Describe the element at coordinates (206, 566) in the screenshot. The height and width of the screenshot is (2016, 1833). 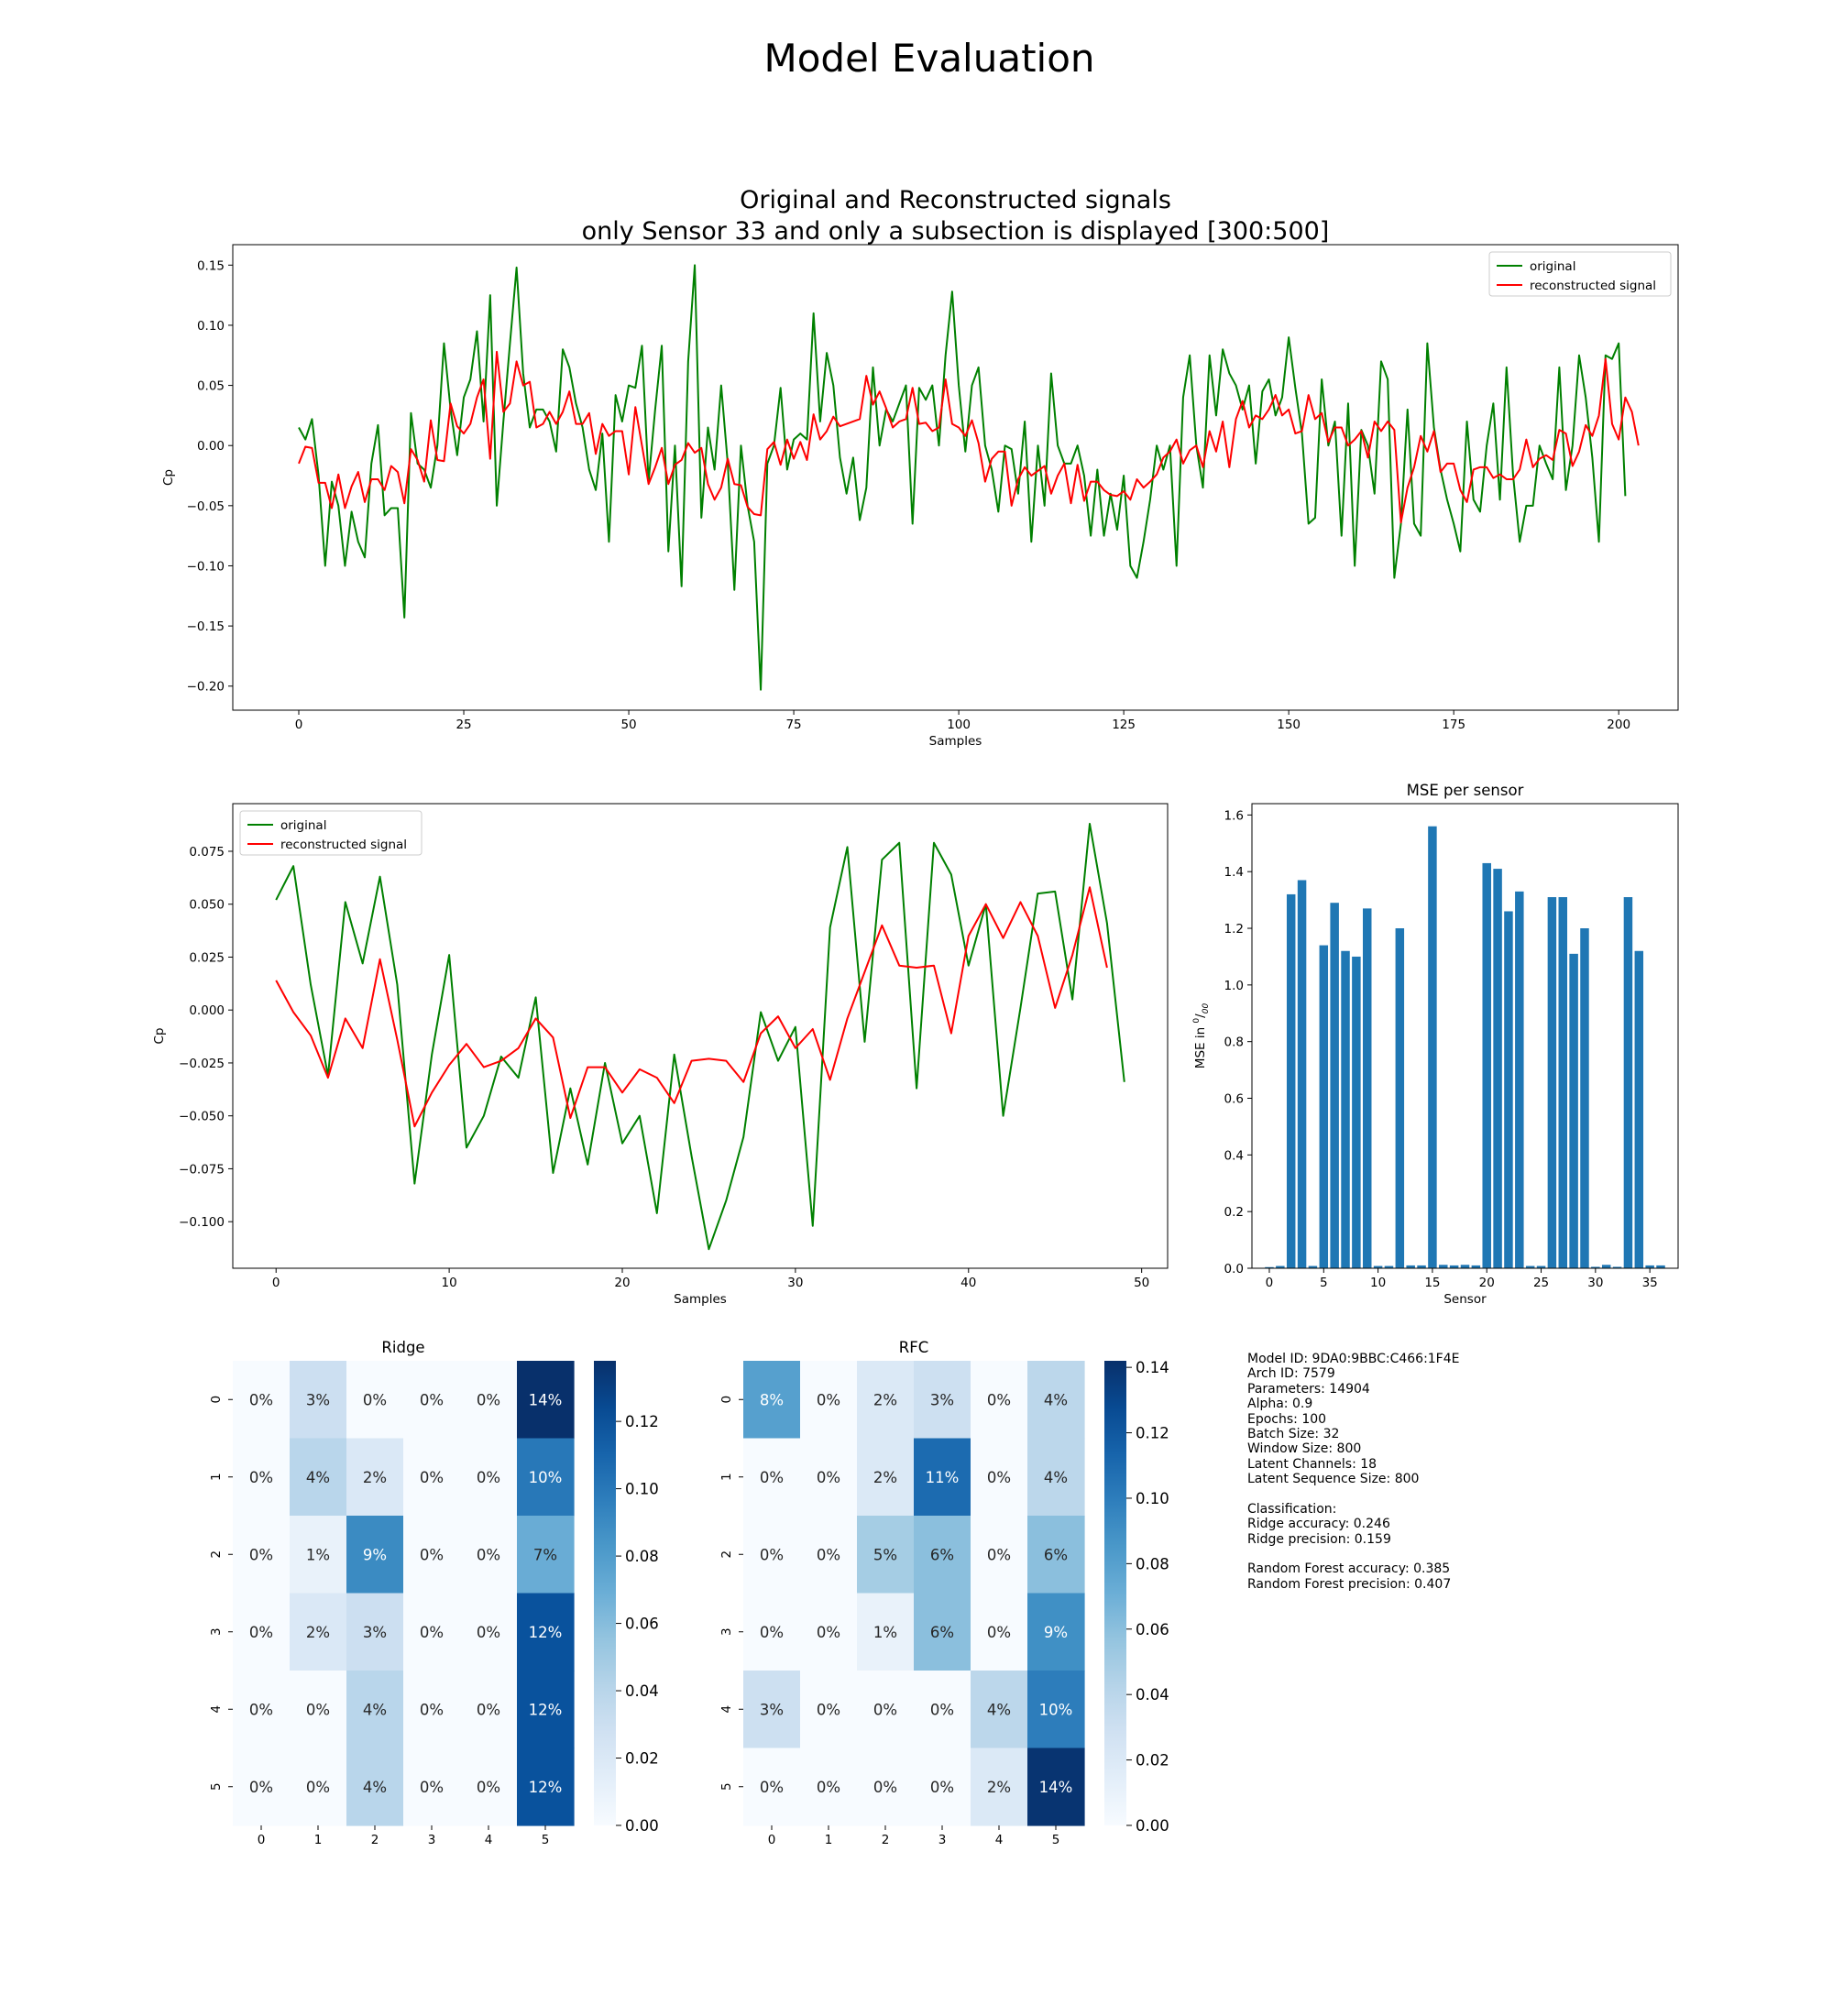
I see `y-tick-label: −0.10` at that location.